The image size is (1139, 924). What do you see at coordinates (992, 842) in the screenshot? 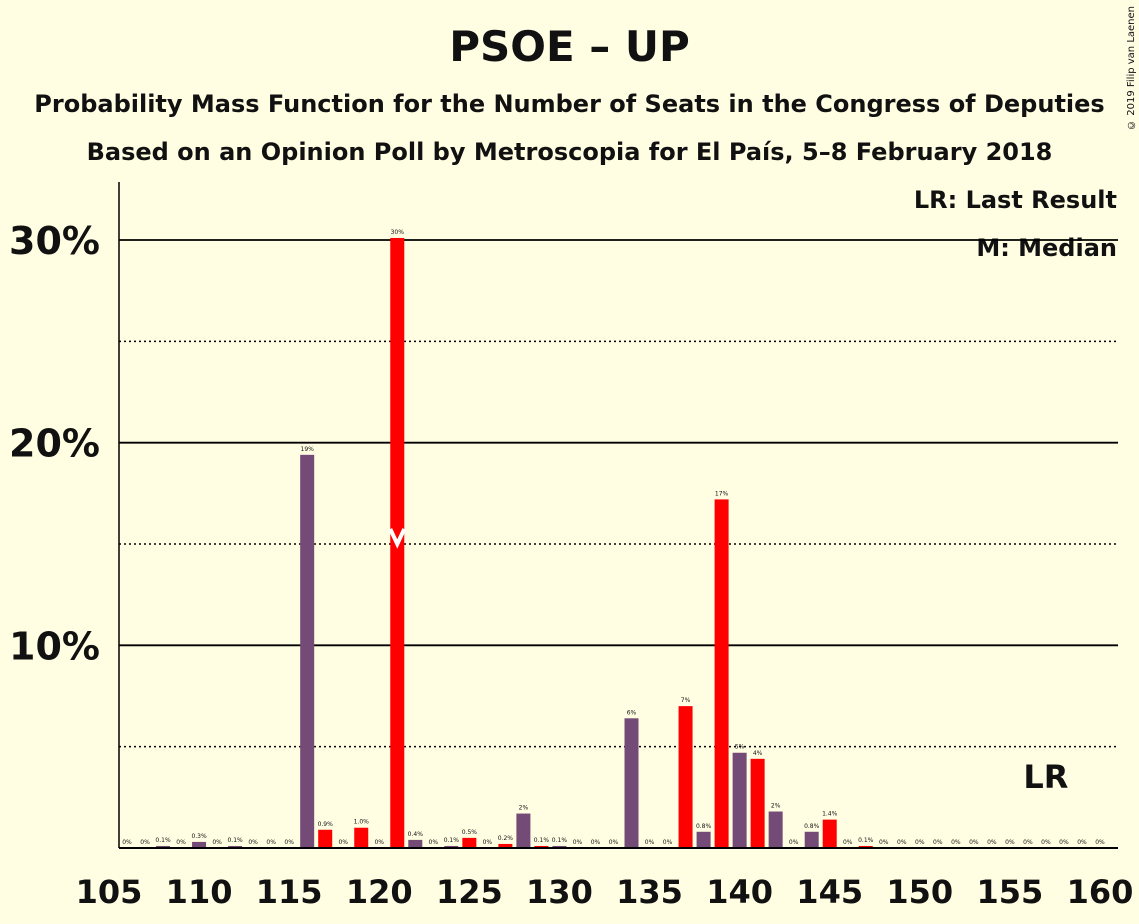
I see `bar-label-154: 0%` at bounding box center [992, 842].